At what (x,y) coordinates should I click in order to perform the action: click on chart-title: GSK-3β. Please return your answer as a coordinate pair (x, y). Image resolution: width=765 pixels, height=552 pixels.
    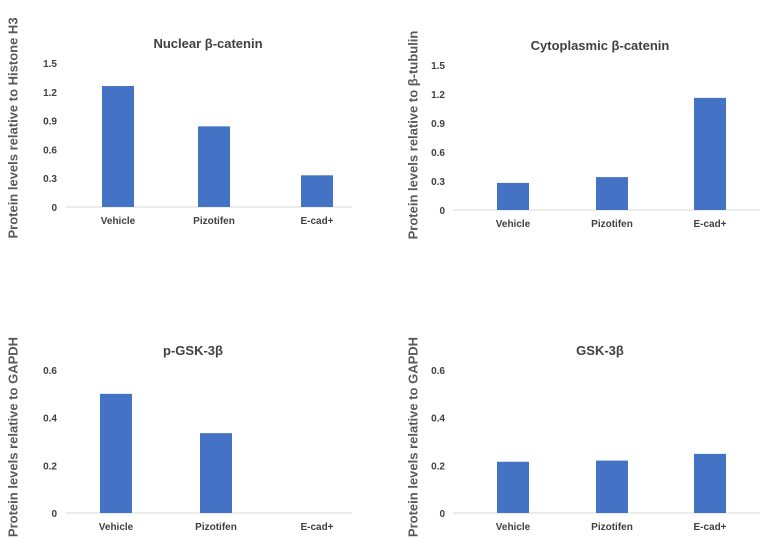
    Looking at the image, I should click on (600, 350).